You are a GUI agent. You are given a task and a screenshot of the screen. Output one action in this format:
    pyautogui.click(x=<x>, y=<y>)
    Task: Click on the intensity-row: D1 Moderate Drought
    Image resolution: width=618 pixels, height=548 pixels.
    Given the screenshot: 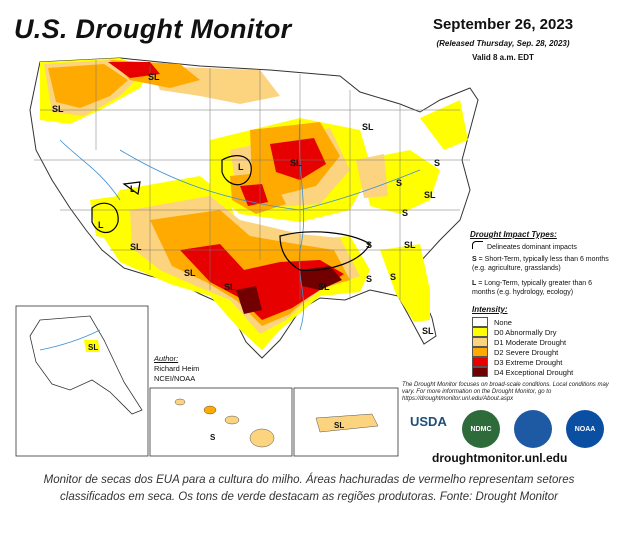 What is the action you would take?
    pyautogui.click(x=519, y=342)
    